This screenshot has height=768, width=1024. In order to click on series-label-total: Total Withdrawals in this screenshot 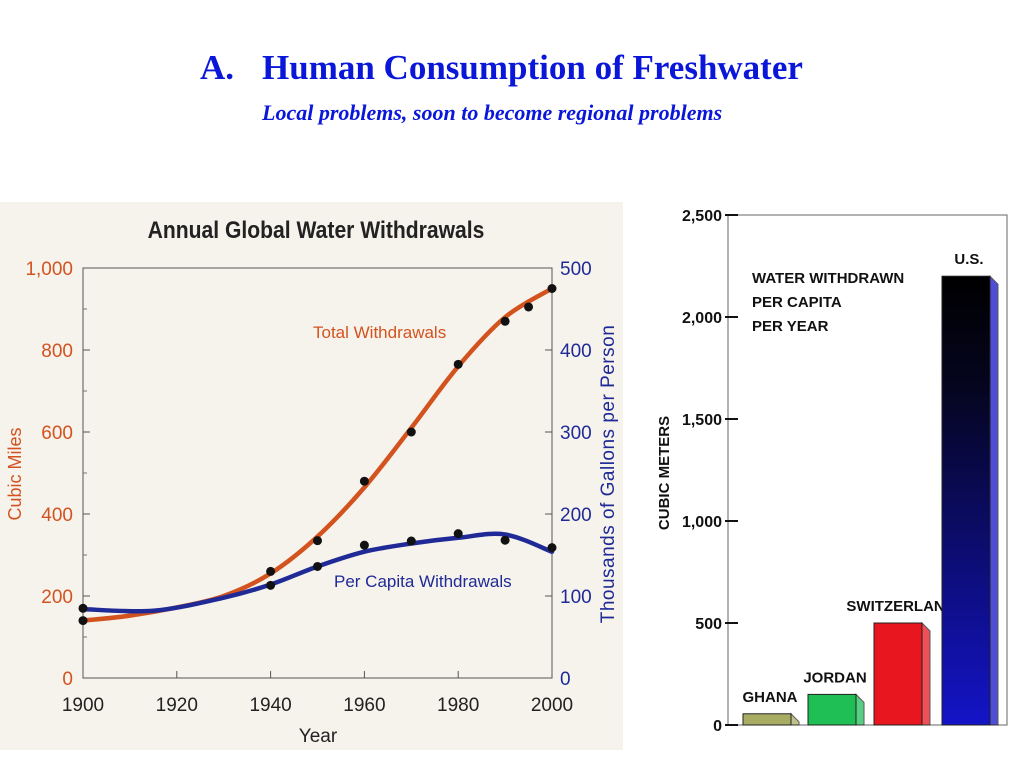, I will do `click(379, 332)`.